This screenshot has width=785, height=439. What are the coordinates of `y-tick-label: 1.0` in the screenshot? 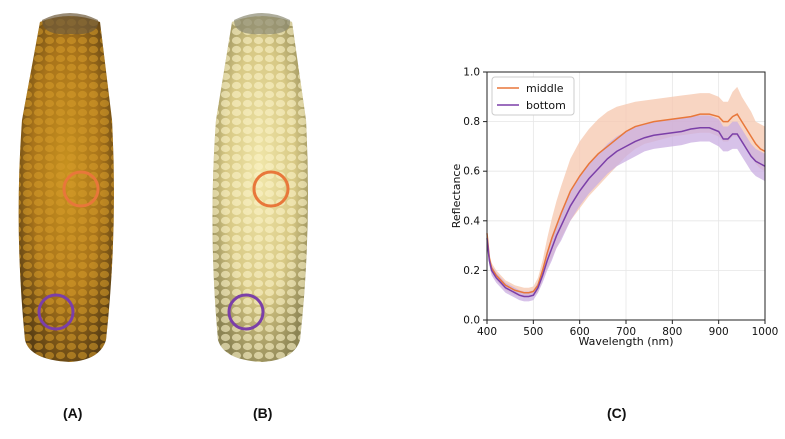 It's located at (471, 73).